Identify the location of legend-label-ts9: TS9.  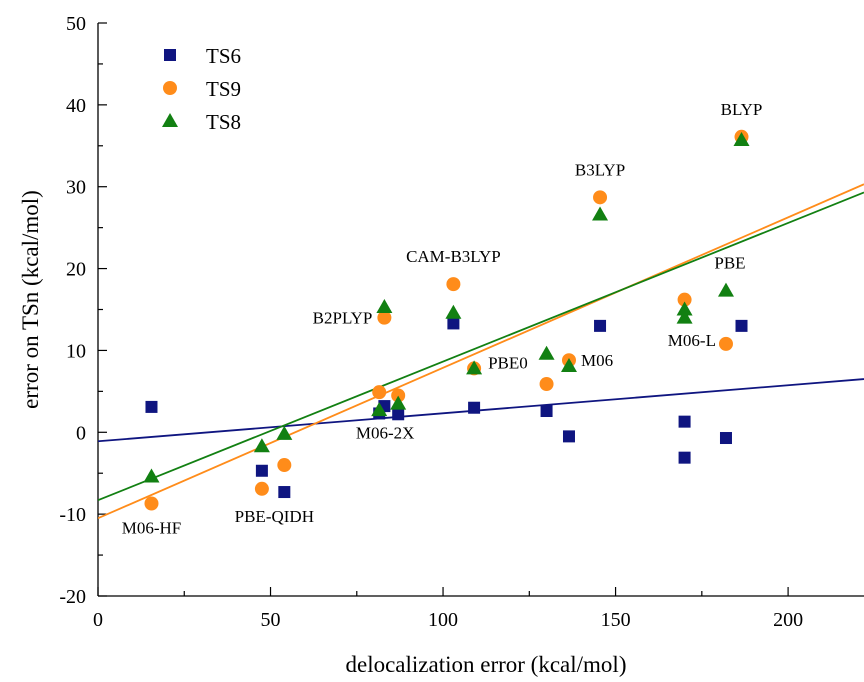
(223, 89).